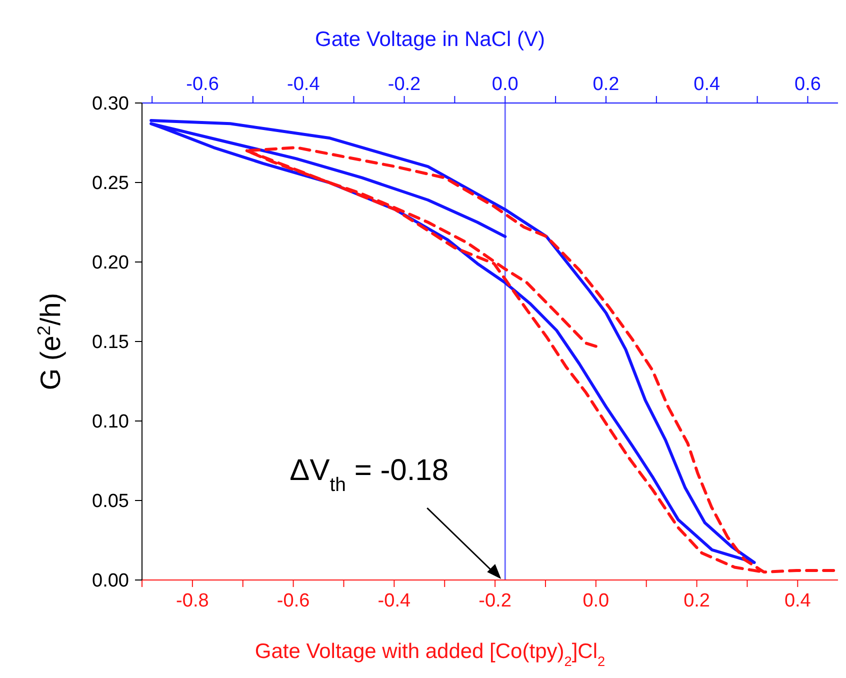 The width and height of the screenshot is (846, 678). I want to click on y-tick-label: 0.10, so click(110, 422).